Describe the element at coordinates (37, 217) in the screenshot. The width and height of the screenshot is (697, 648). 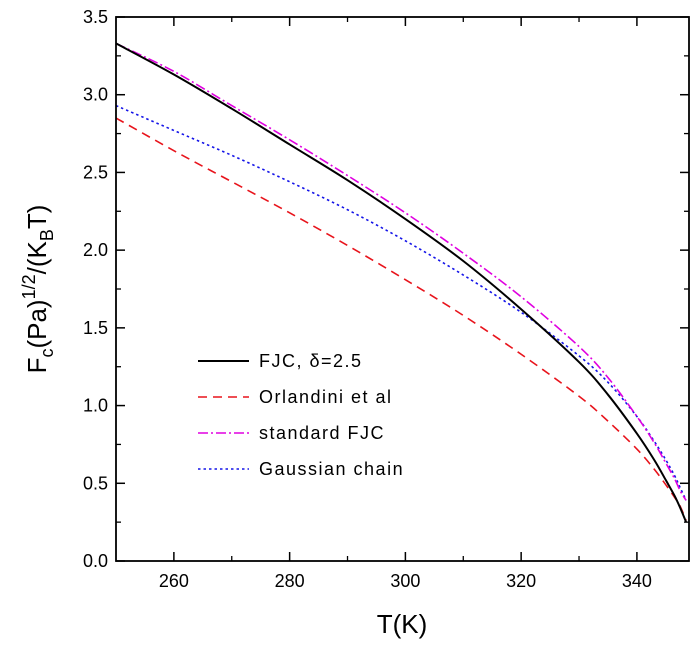
I see `y-title-end: T)` at that location.